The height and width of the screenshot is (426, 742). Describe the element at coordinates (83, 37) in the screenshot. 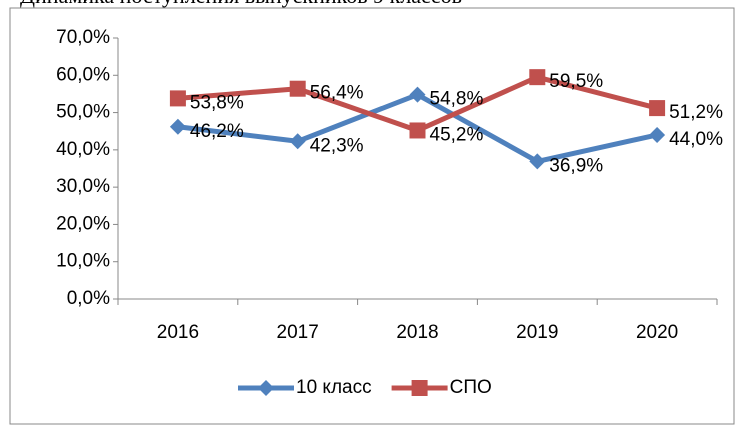

I see `y-tick-label: 70,0%` at that location.